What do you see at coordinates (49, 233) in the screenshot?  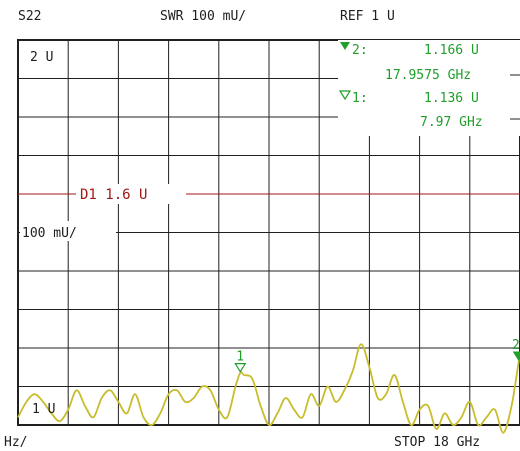 I see `scale-mid-label: 100 mU/` at bounding box center [49, 233].